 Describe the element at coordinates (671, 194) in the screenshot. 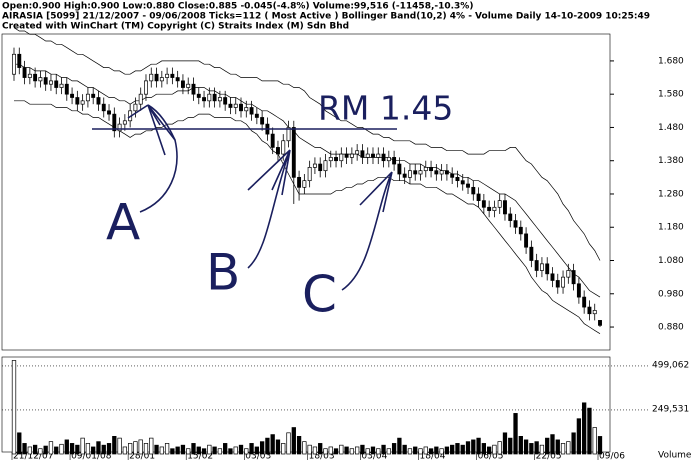

I see `y-tick-label: 1.280` at that location.